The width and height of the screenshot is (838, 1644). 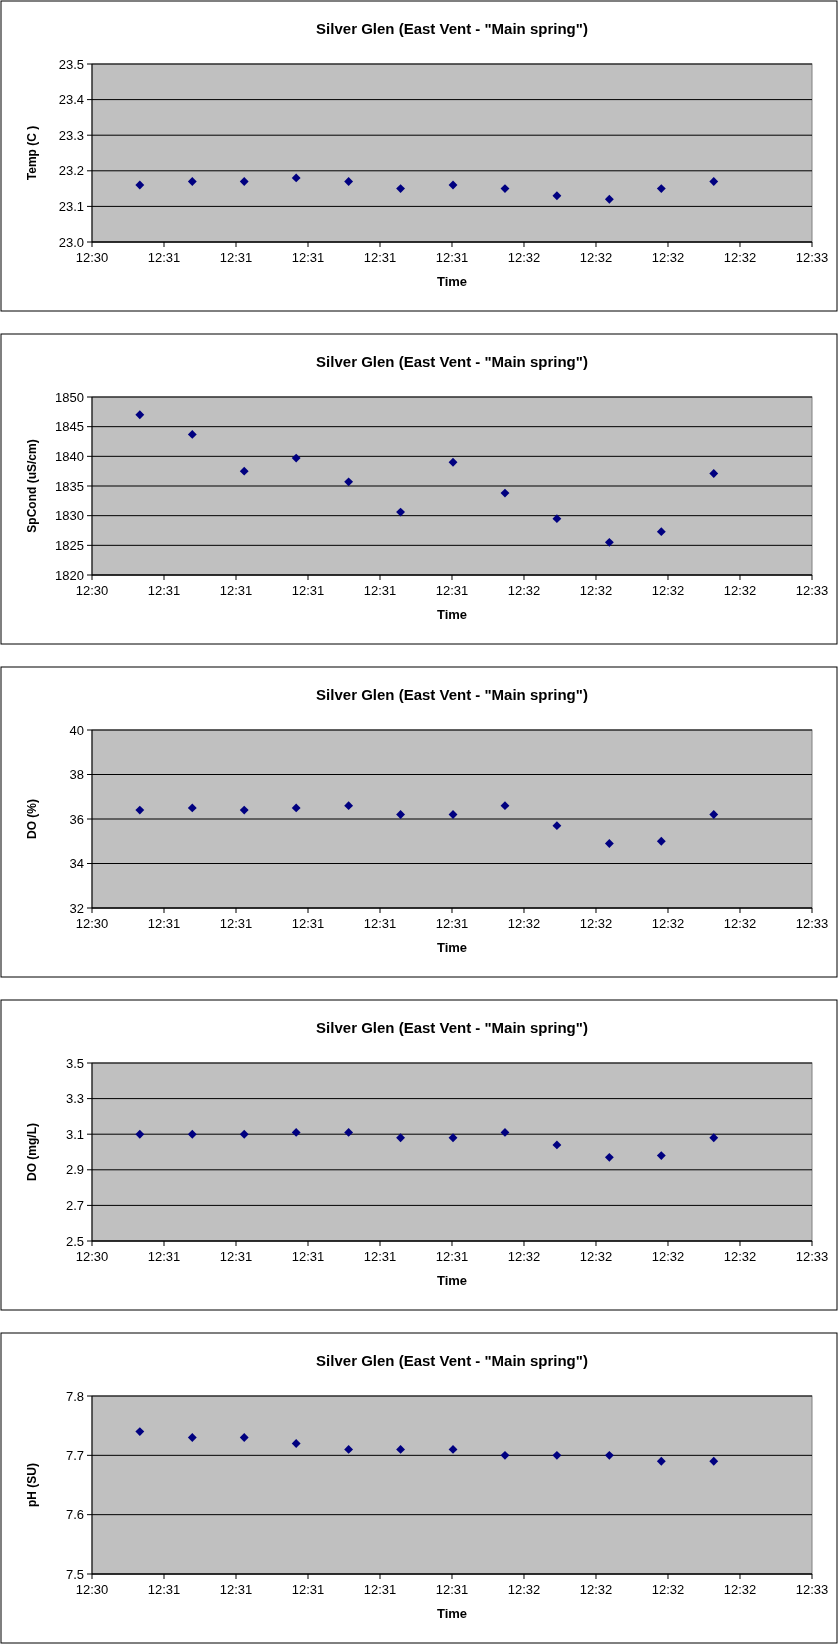 I want to click on y-axis-title: pH (SU), so click(x=32, y=1485).